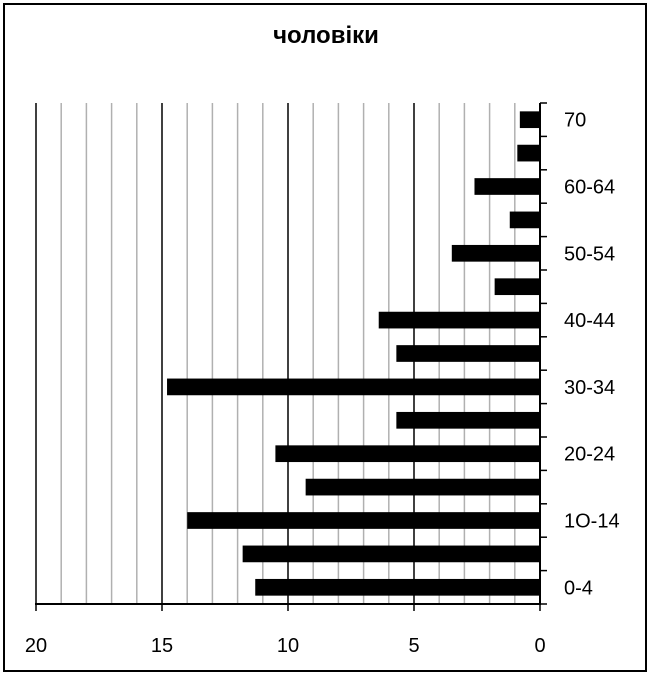  I want to click on y-category-label: 30-34, so click(589, 388).